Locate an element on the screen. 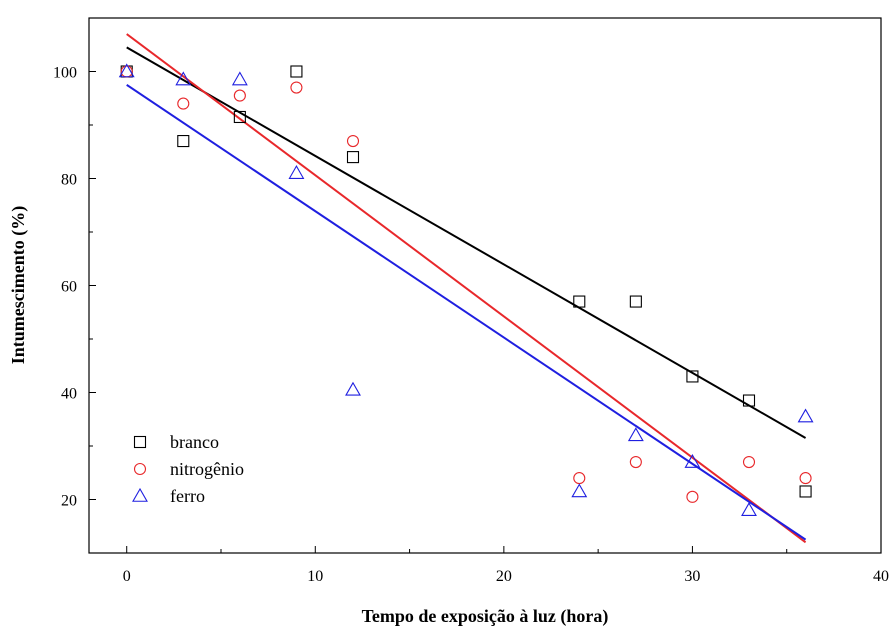  y-tick-label: 80 is located at coordinates (69, 180).